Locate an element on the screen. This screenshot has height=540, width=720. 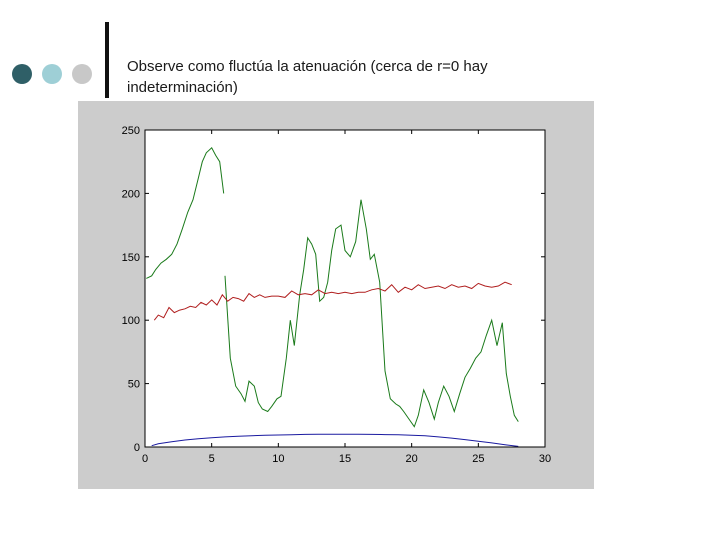
x-tick-label: 0 is located at coordinates (145, 459).